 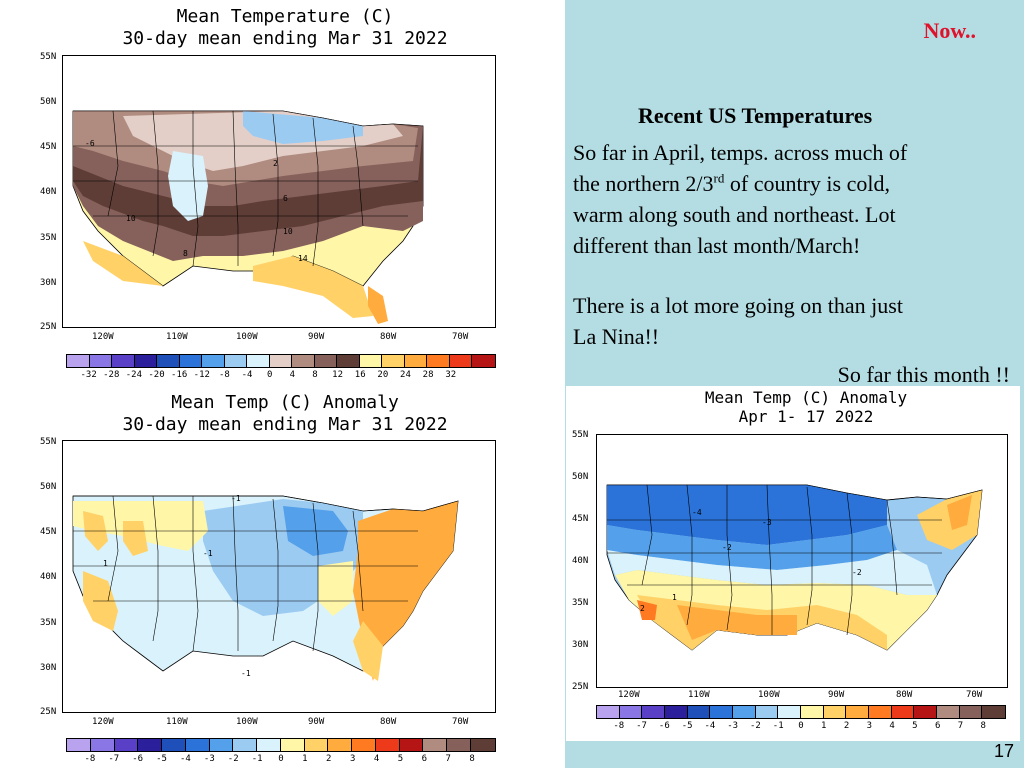 I want to click on lon-label: 120W, so click(x=629, y=695).